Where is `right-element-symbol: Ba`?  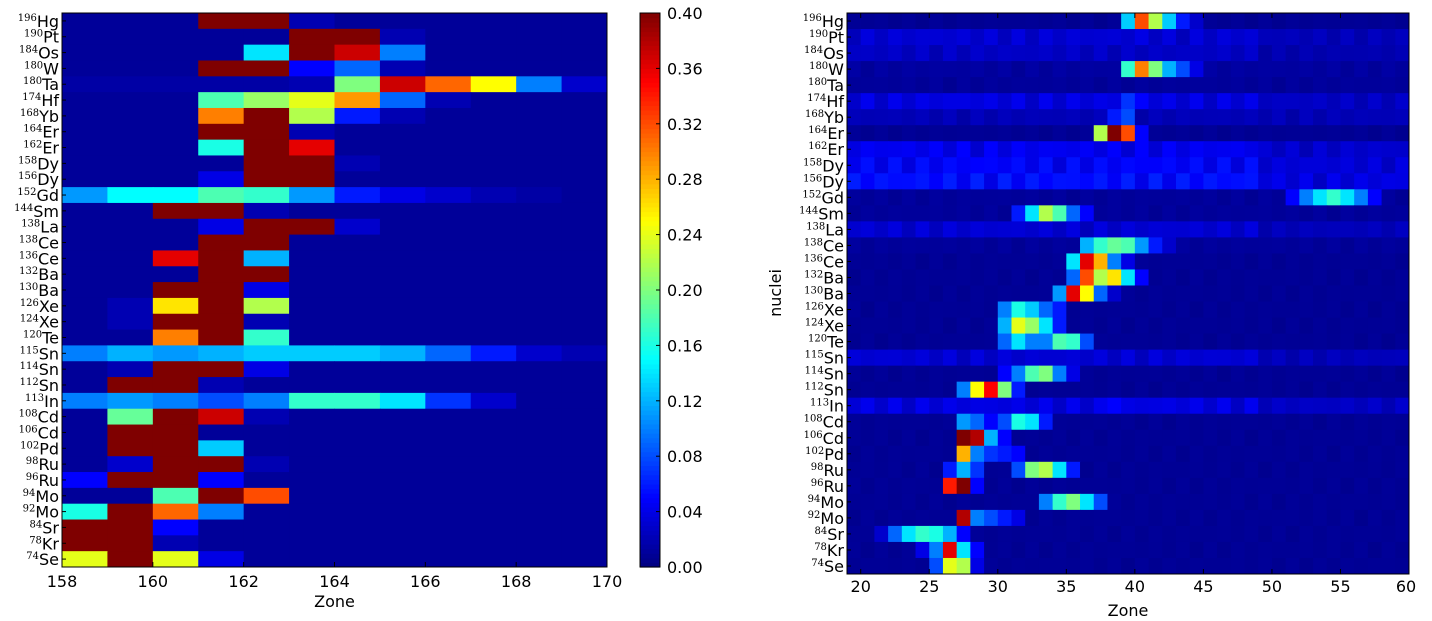 right-element-symbol: Ba is located at coordinates (833, 277).